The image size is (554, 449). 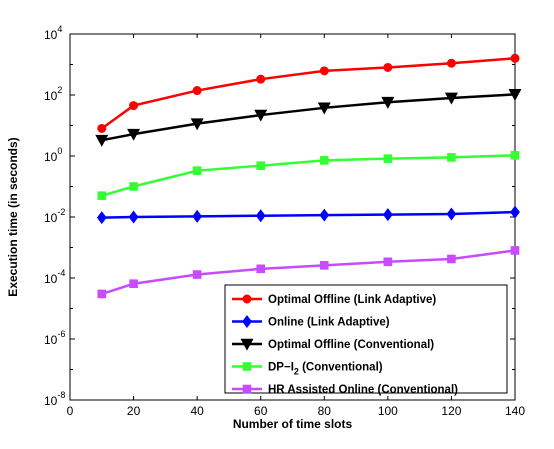 I want to click on y-tick-label: 10², so click(x=53, y=94).